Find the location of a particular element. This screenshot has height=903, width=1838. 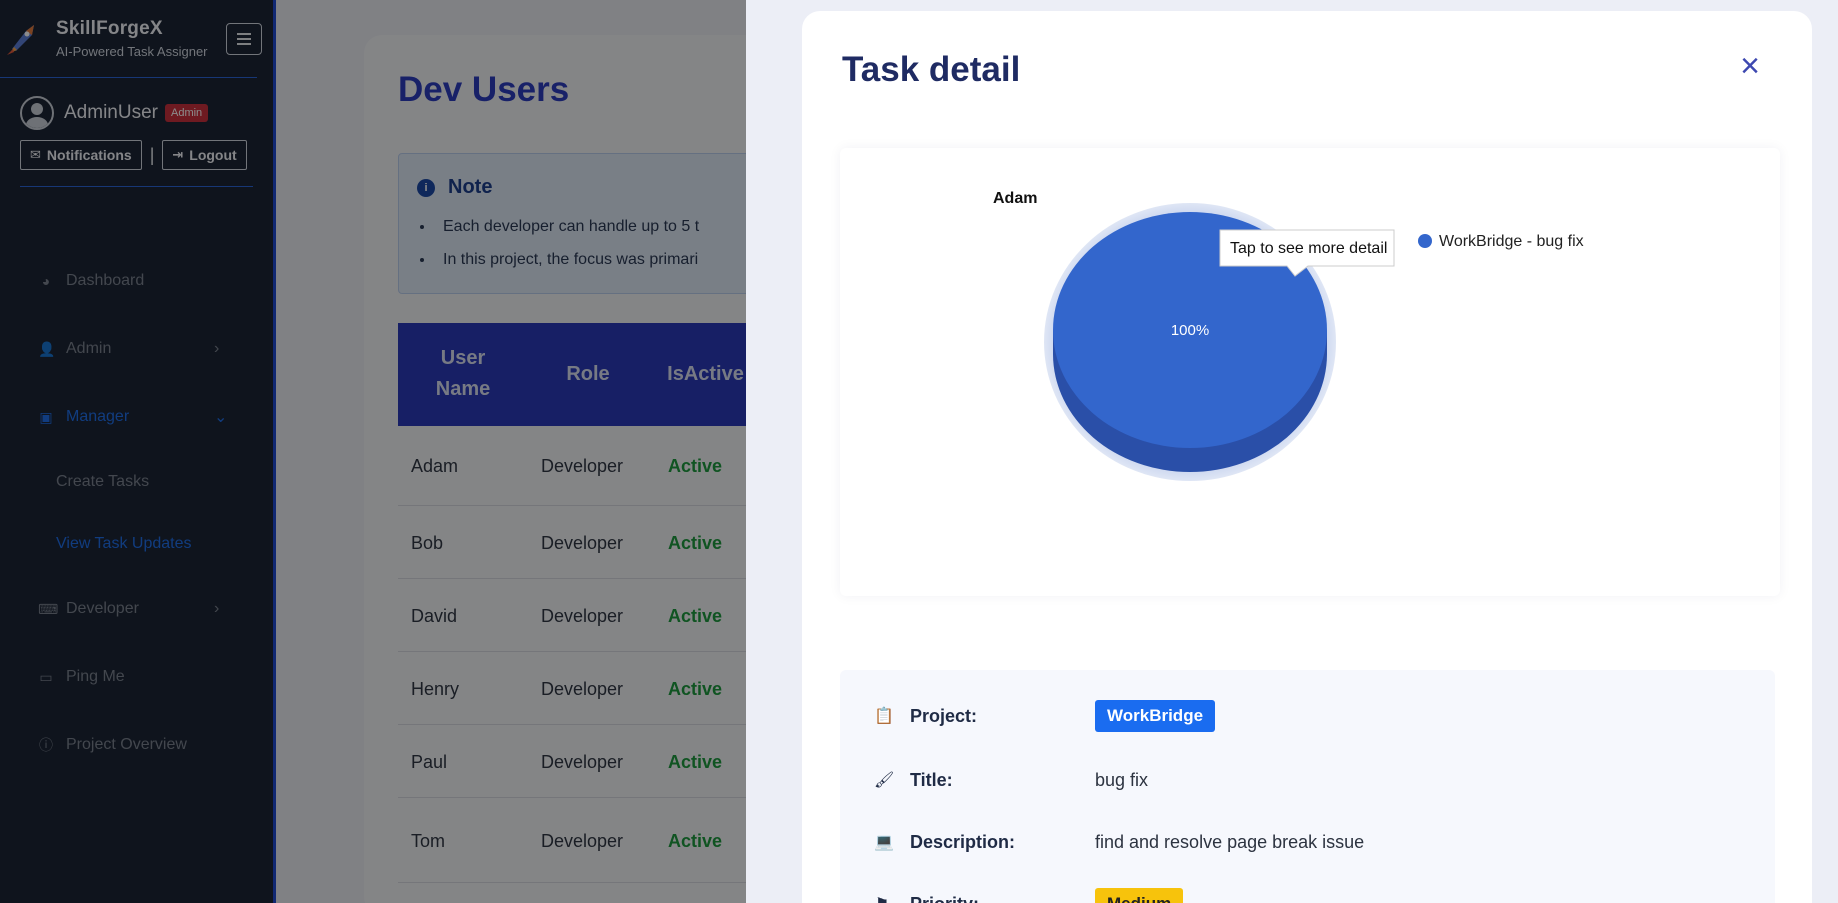

gauge-icon: ◕ is located at coordinates (46, 281).